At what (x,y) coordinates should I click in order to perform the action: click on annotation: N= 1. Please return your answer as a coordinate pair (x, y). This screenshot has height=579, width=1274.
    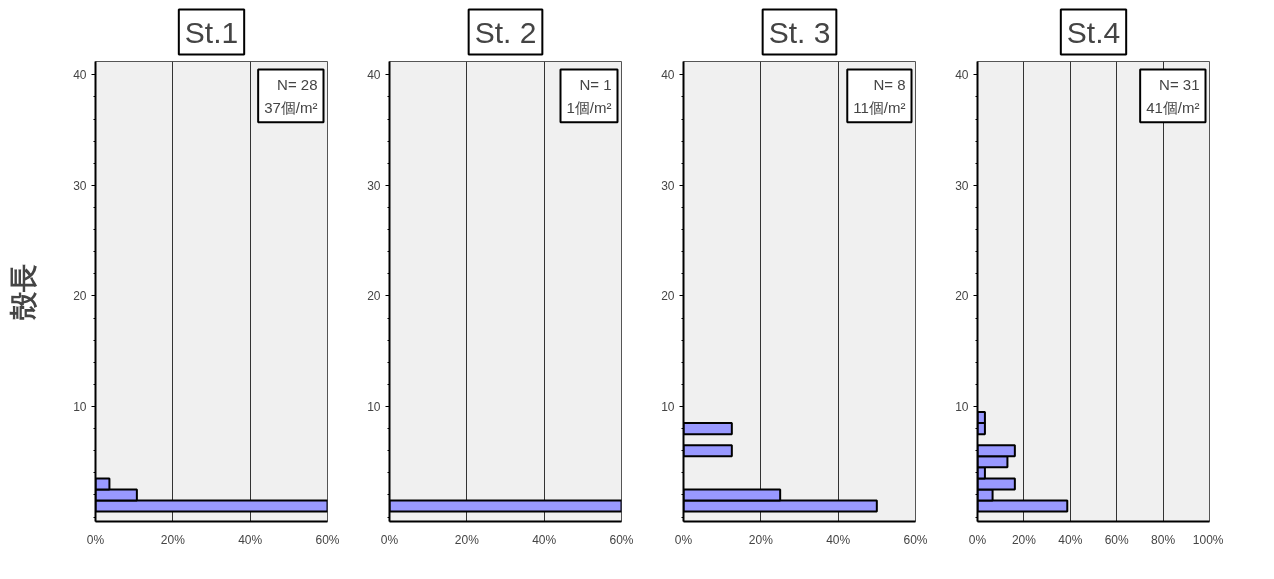
    Looking at the image, I should click on (595, 84).